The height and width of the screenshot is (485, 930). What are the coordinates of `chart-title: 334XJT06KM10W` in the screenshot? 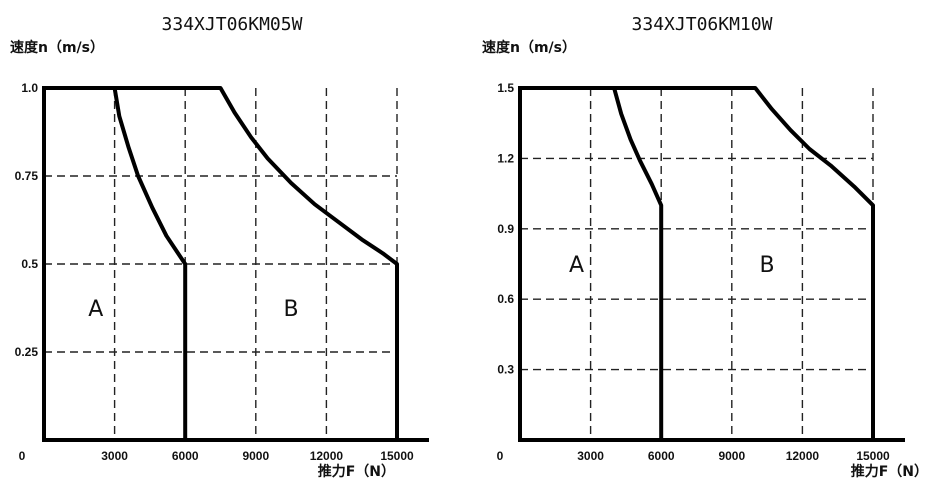 It's located at (702, 24).